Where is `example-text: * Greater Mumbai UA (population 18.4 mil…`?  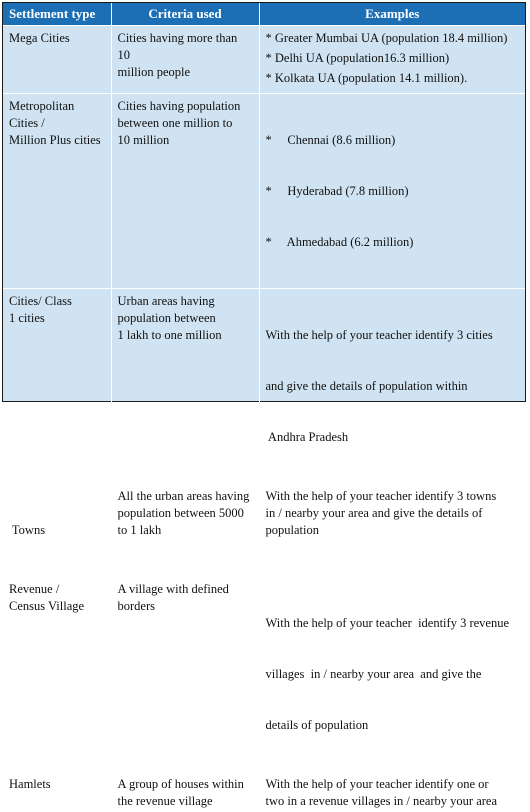
example-text: * Greater Mumbai UA (population 18.4 mil… is located at coordinates (393, 38).